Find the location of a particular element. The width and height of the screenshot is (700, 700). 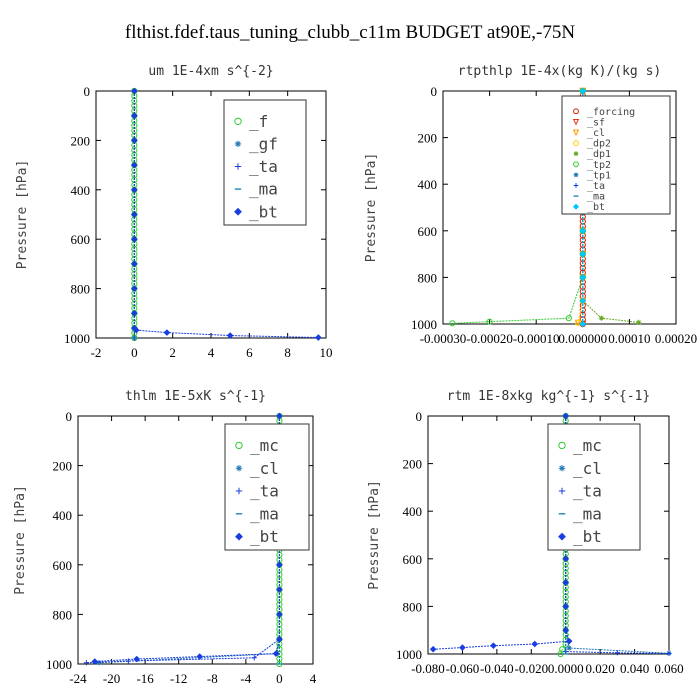

y-tick-label: 1000 is located at coordinates (77, 338).